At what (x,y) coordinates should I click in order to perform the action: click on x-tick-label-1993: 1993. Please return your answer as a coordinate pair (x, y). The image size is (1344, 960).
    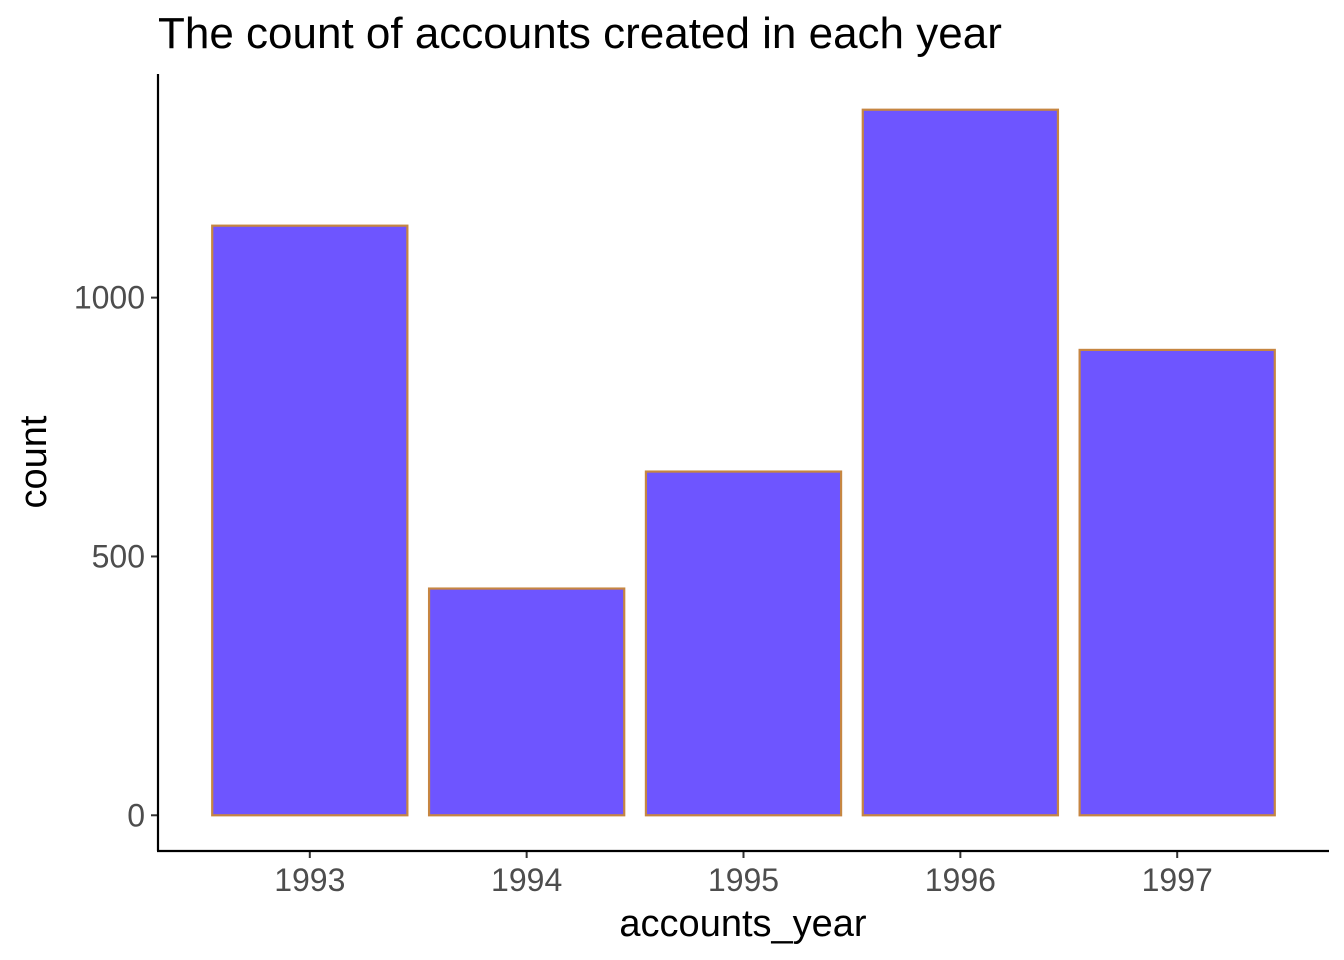
    Looking at the image, I should click on (309, 880).